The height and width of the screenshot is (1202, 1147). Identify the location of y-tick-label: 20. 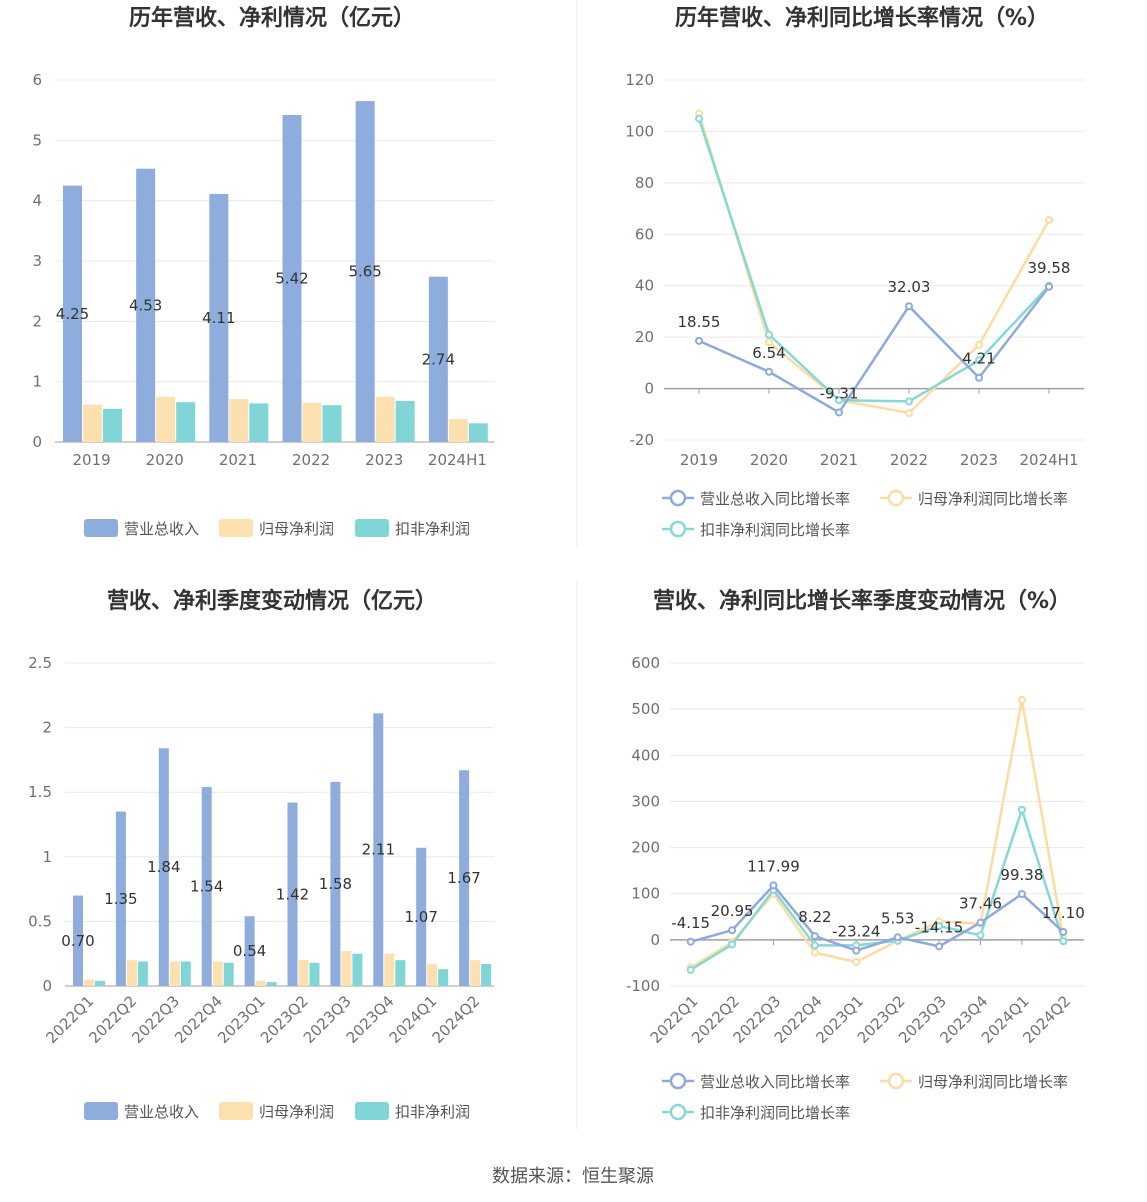
(644, 337).